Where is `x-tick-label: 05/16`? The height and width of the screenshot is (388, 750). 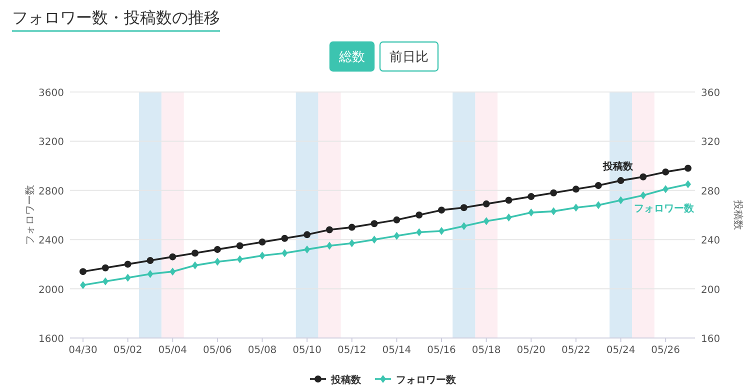
x-tick-label: 05/16 is located at coordinates (441, 350).